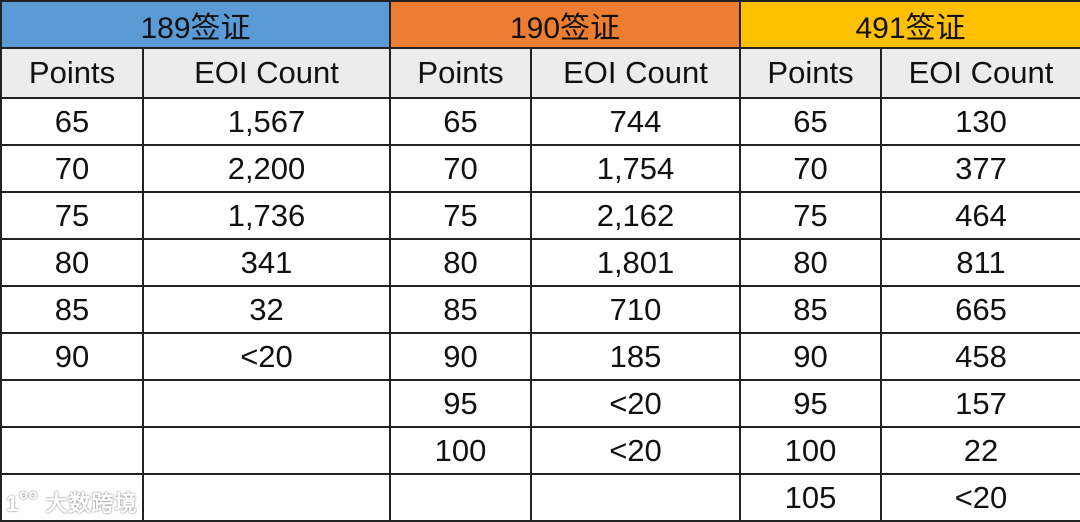 The width and height of the screenshot is (1080, 522). I want to click on visa-header: 491签证, so click(909, 24).